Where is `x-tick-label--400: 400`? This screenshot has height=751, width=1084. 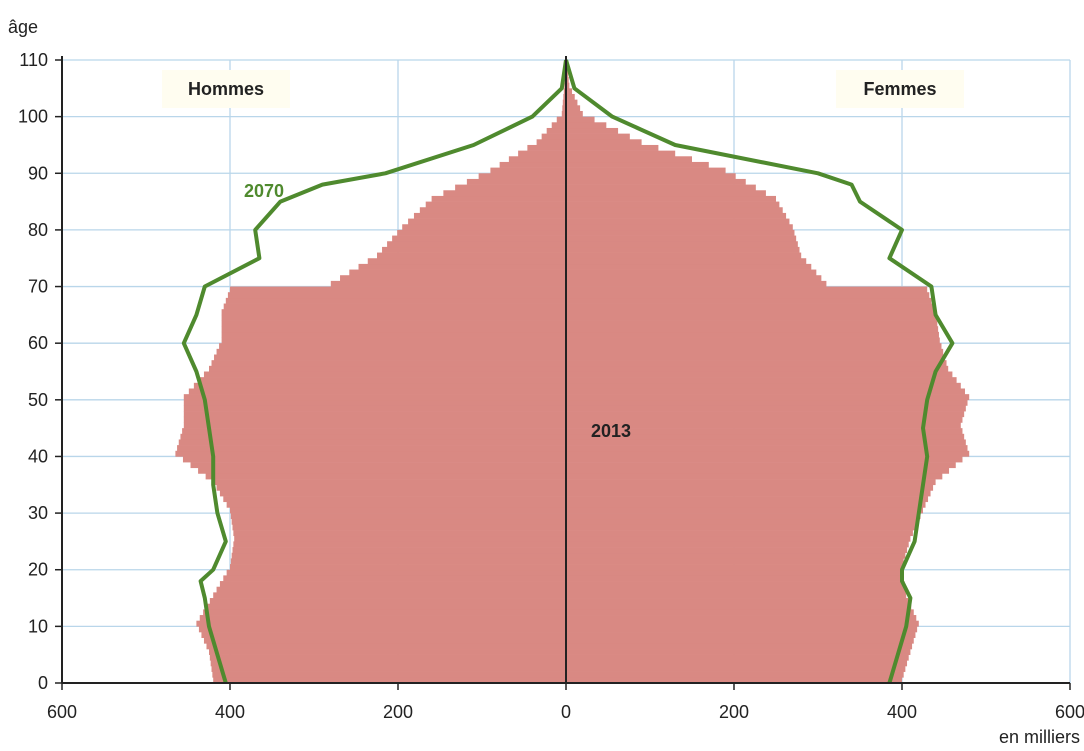
x-tick-label--400: 400 is located at coordinates (230, 712).